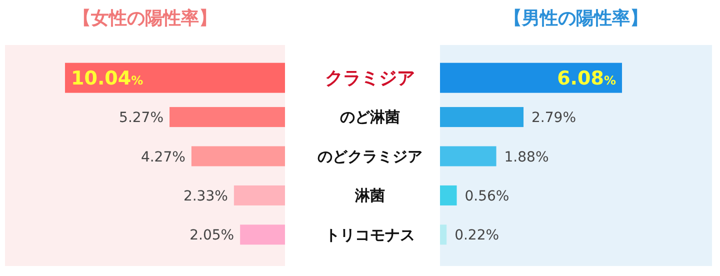 This screenshot has width=720, height=276. What do you see at coordinates (370, 79) in the screenshot?
I see `y-tick-label: クラミジア` at bounding box center [370, 79].